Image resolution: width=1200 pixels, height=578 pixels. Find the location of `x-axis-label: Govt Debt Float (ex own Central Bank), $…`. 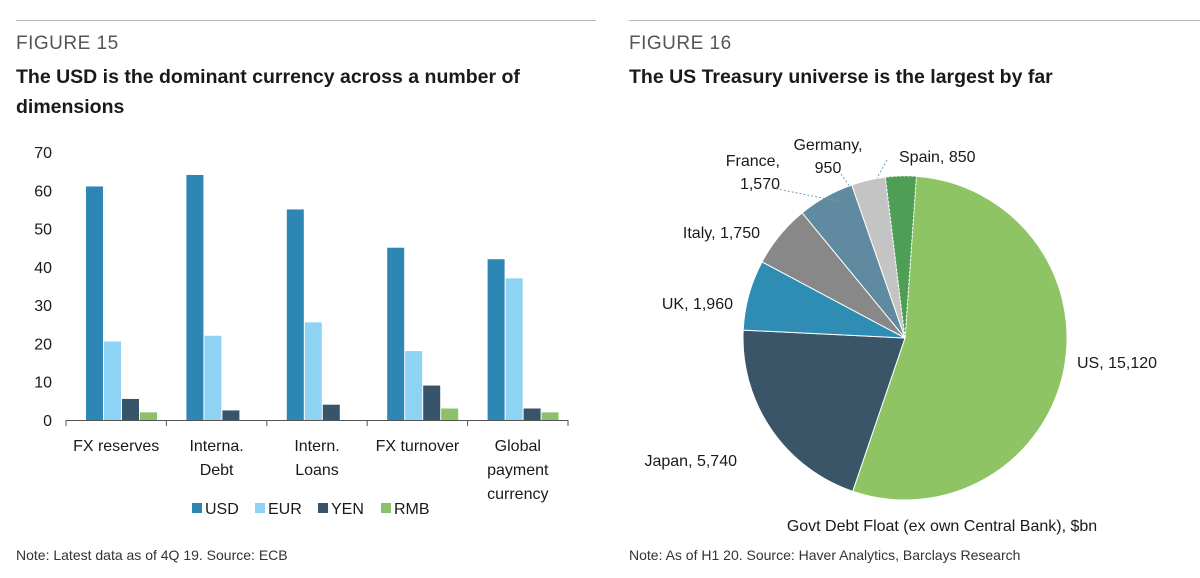

x-axis-label: Govt Debt Float (ex own Central Bank), $… is located at coordinates (942, 526).